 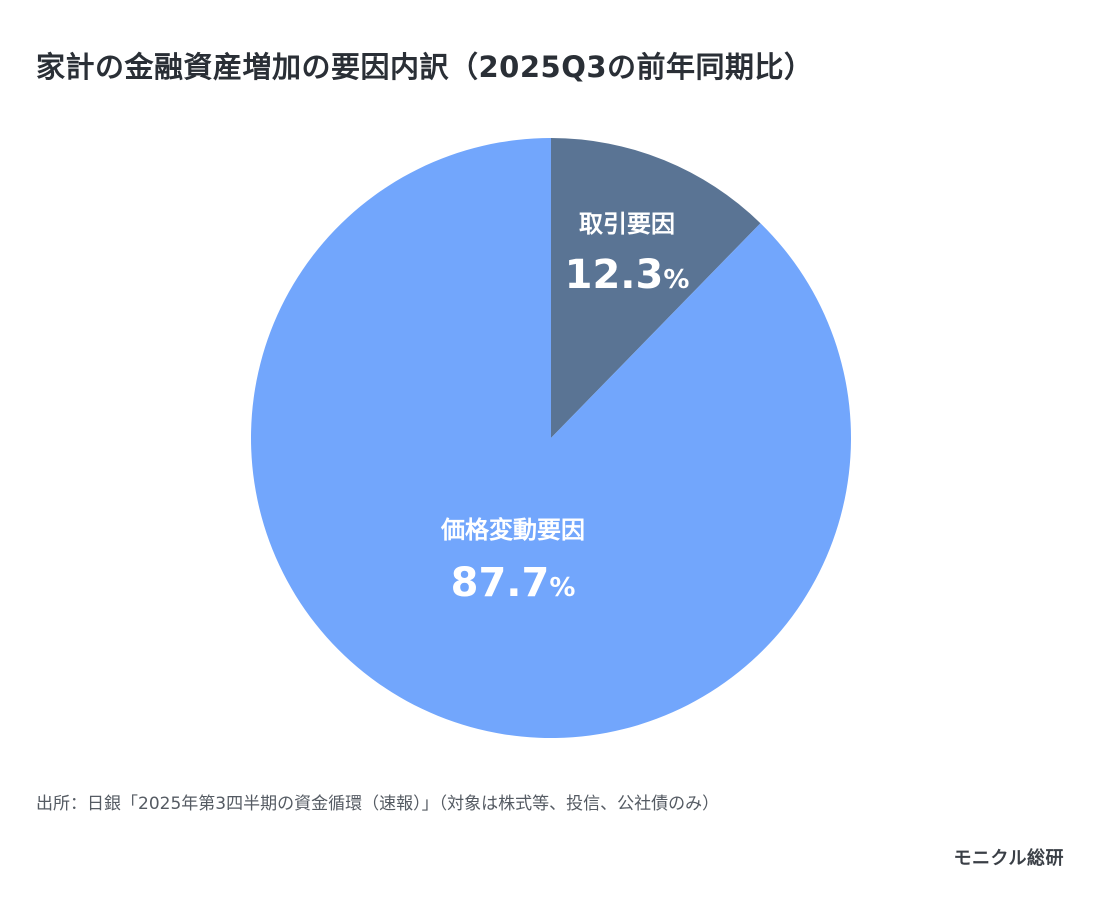 I want to click on slice-value-1: 87.7%, so click(x=513, y=583).